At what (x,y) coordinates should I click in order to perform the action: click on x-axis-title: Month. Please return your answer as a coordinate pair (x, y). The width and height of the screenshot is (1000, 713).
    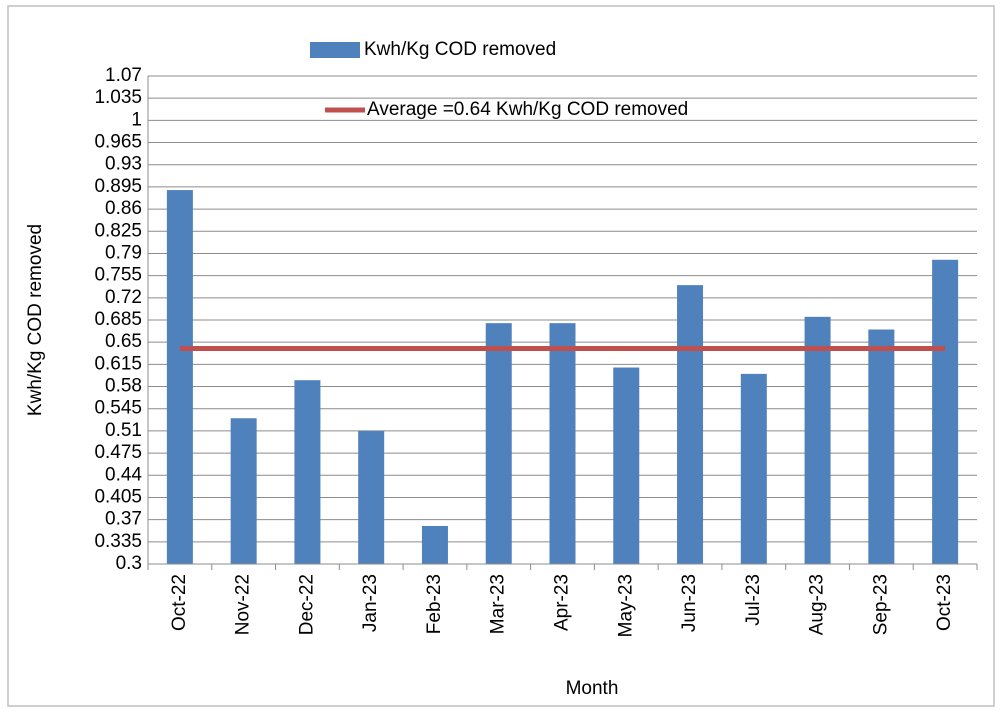
    Looking at the image, I should click on (592, 688).